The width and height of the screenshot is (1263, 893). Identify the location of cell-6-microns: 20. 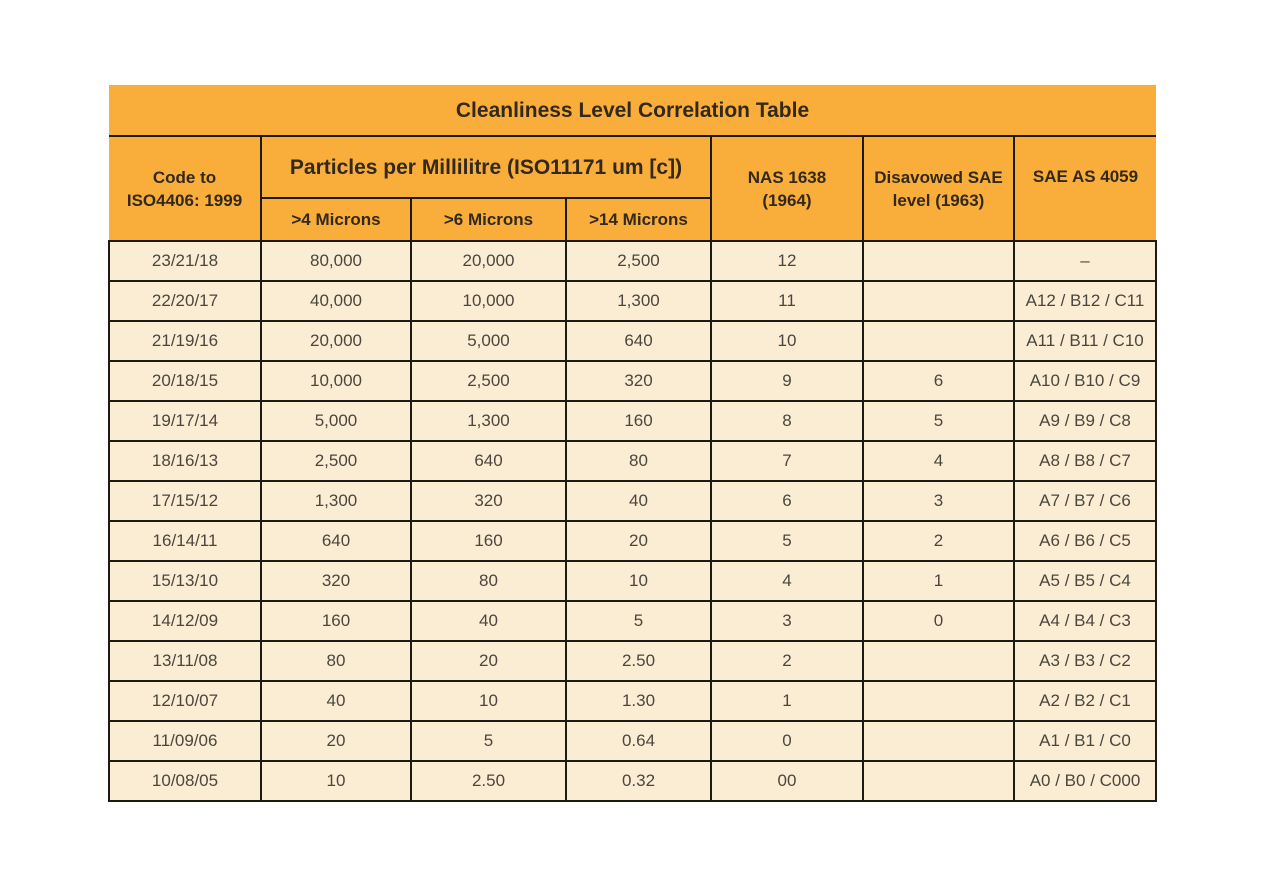
(488, 661).